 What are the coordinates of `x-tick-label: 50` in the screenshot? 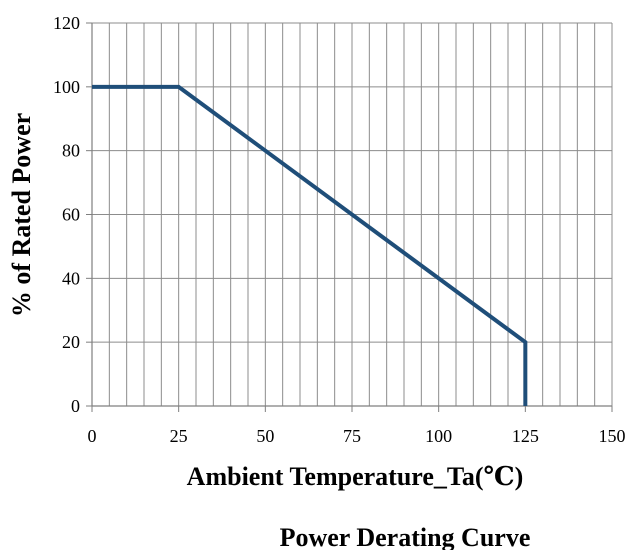 It's located at (265, 436).